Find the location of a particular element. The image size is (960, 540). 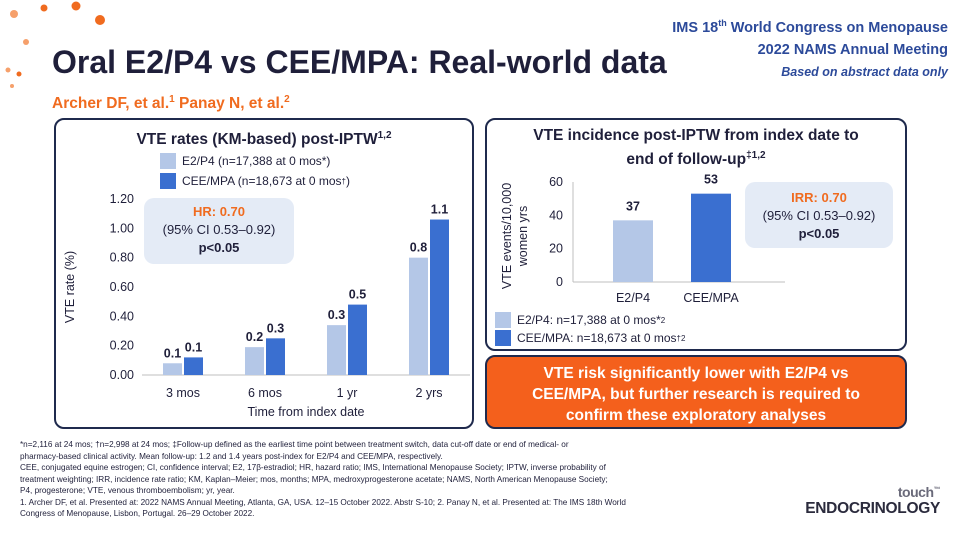

y-tick-label: 0.20 is located at coordinates (122, 346).